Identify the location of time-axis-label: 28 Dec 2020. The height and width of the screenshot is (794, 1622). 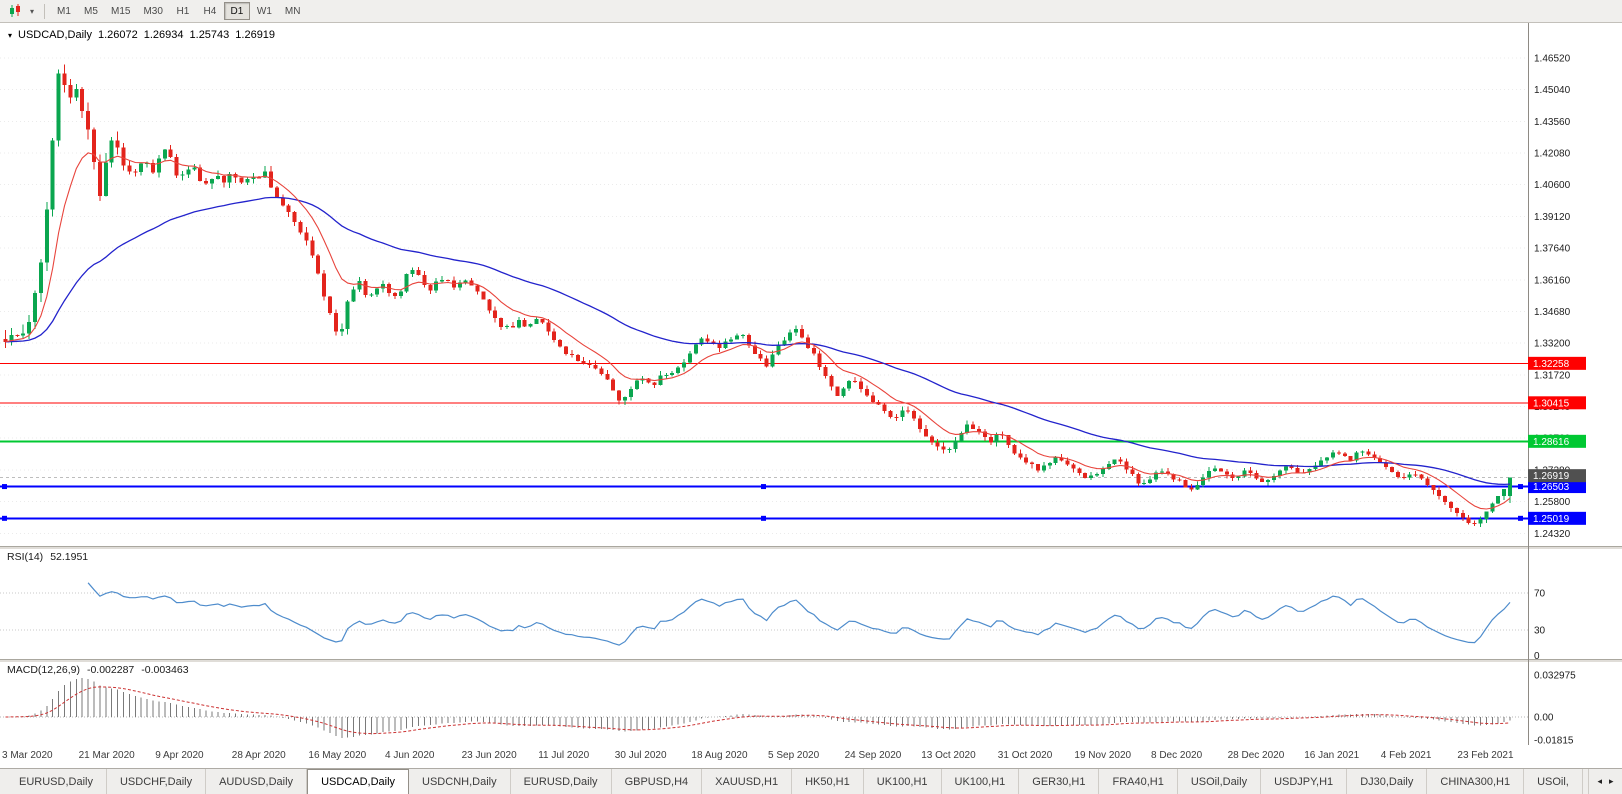
(1256, 755).